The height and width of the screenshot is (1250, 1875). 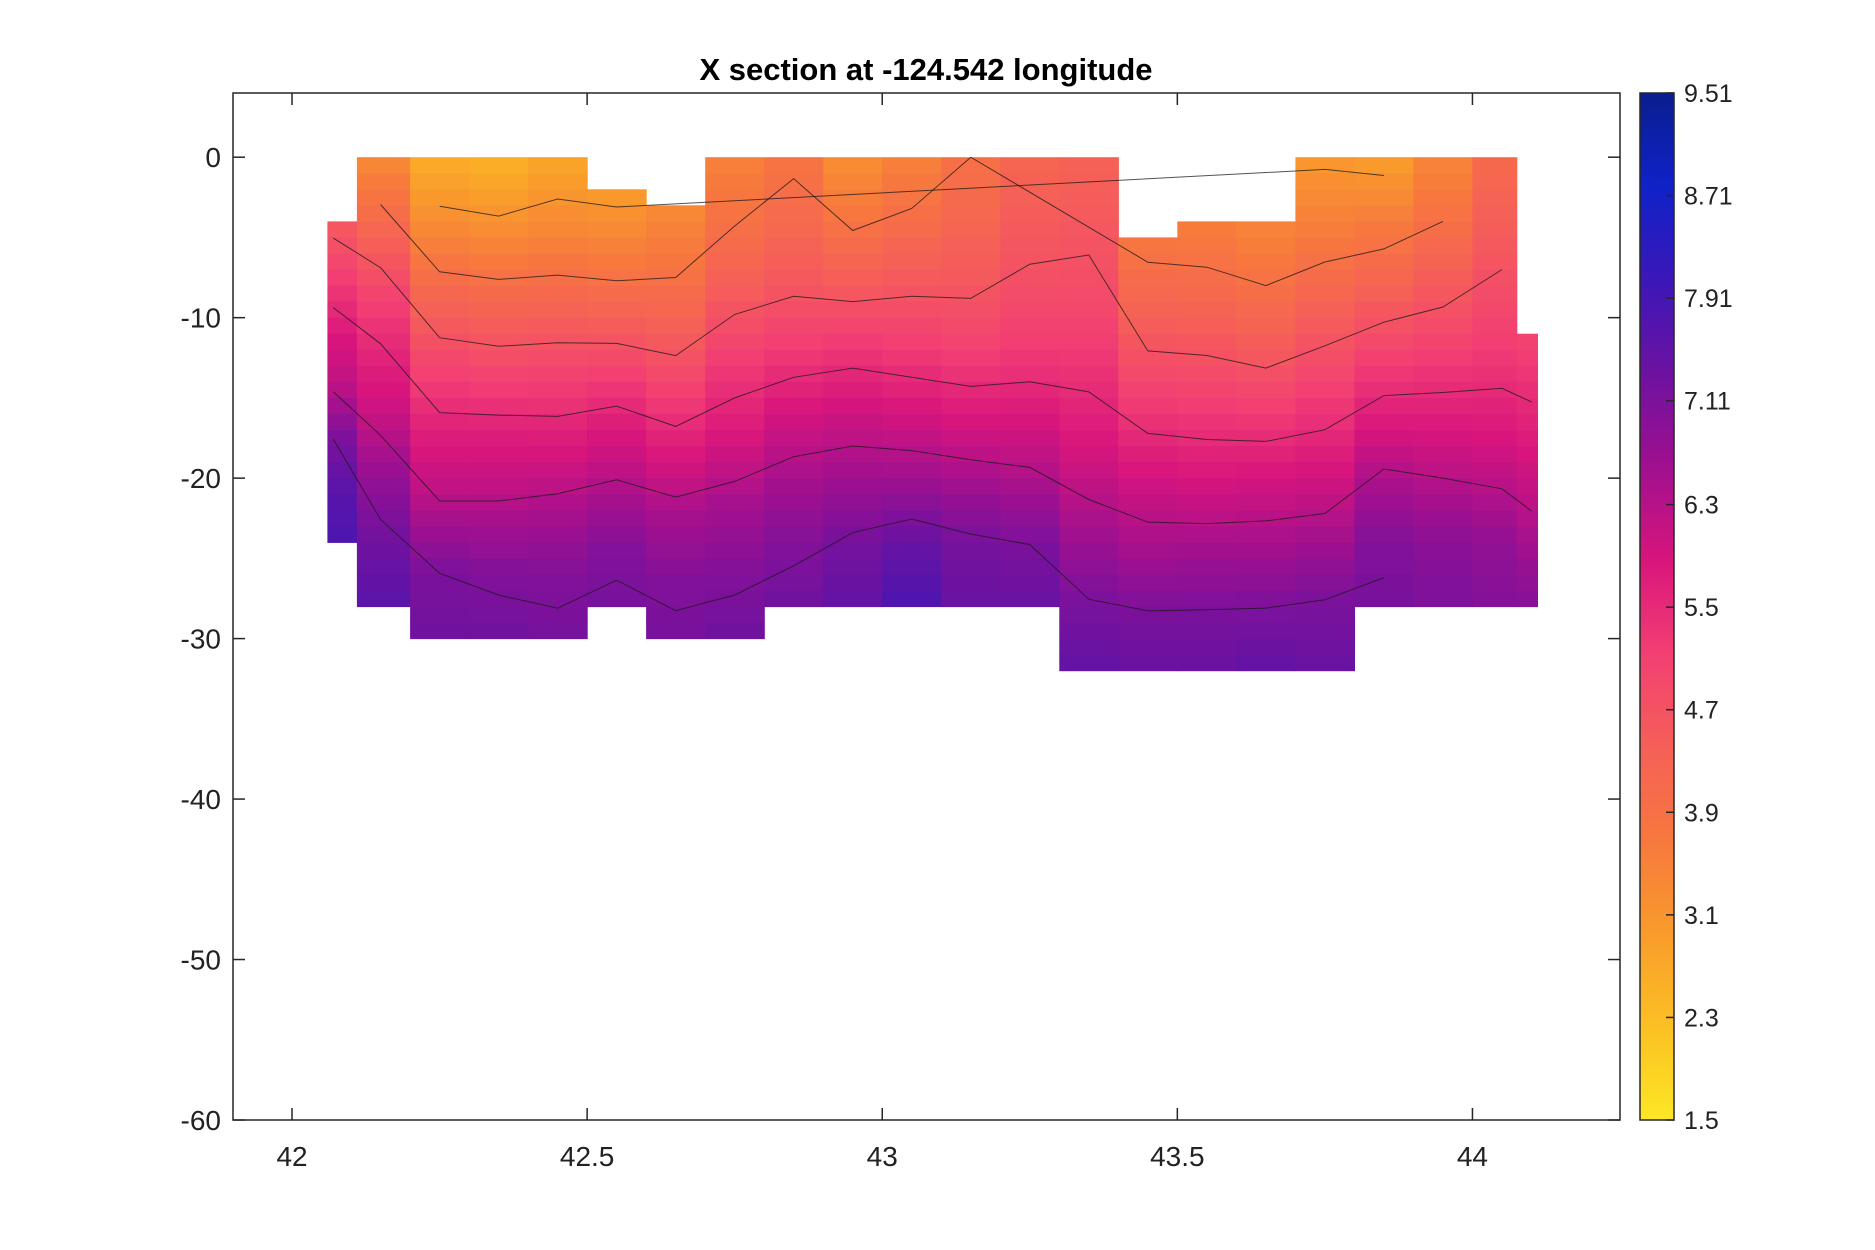 I want to click on chart-title: X section at -124.542 longitude, so click(x=925, y=69).